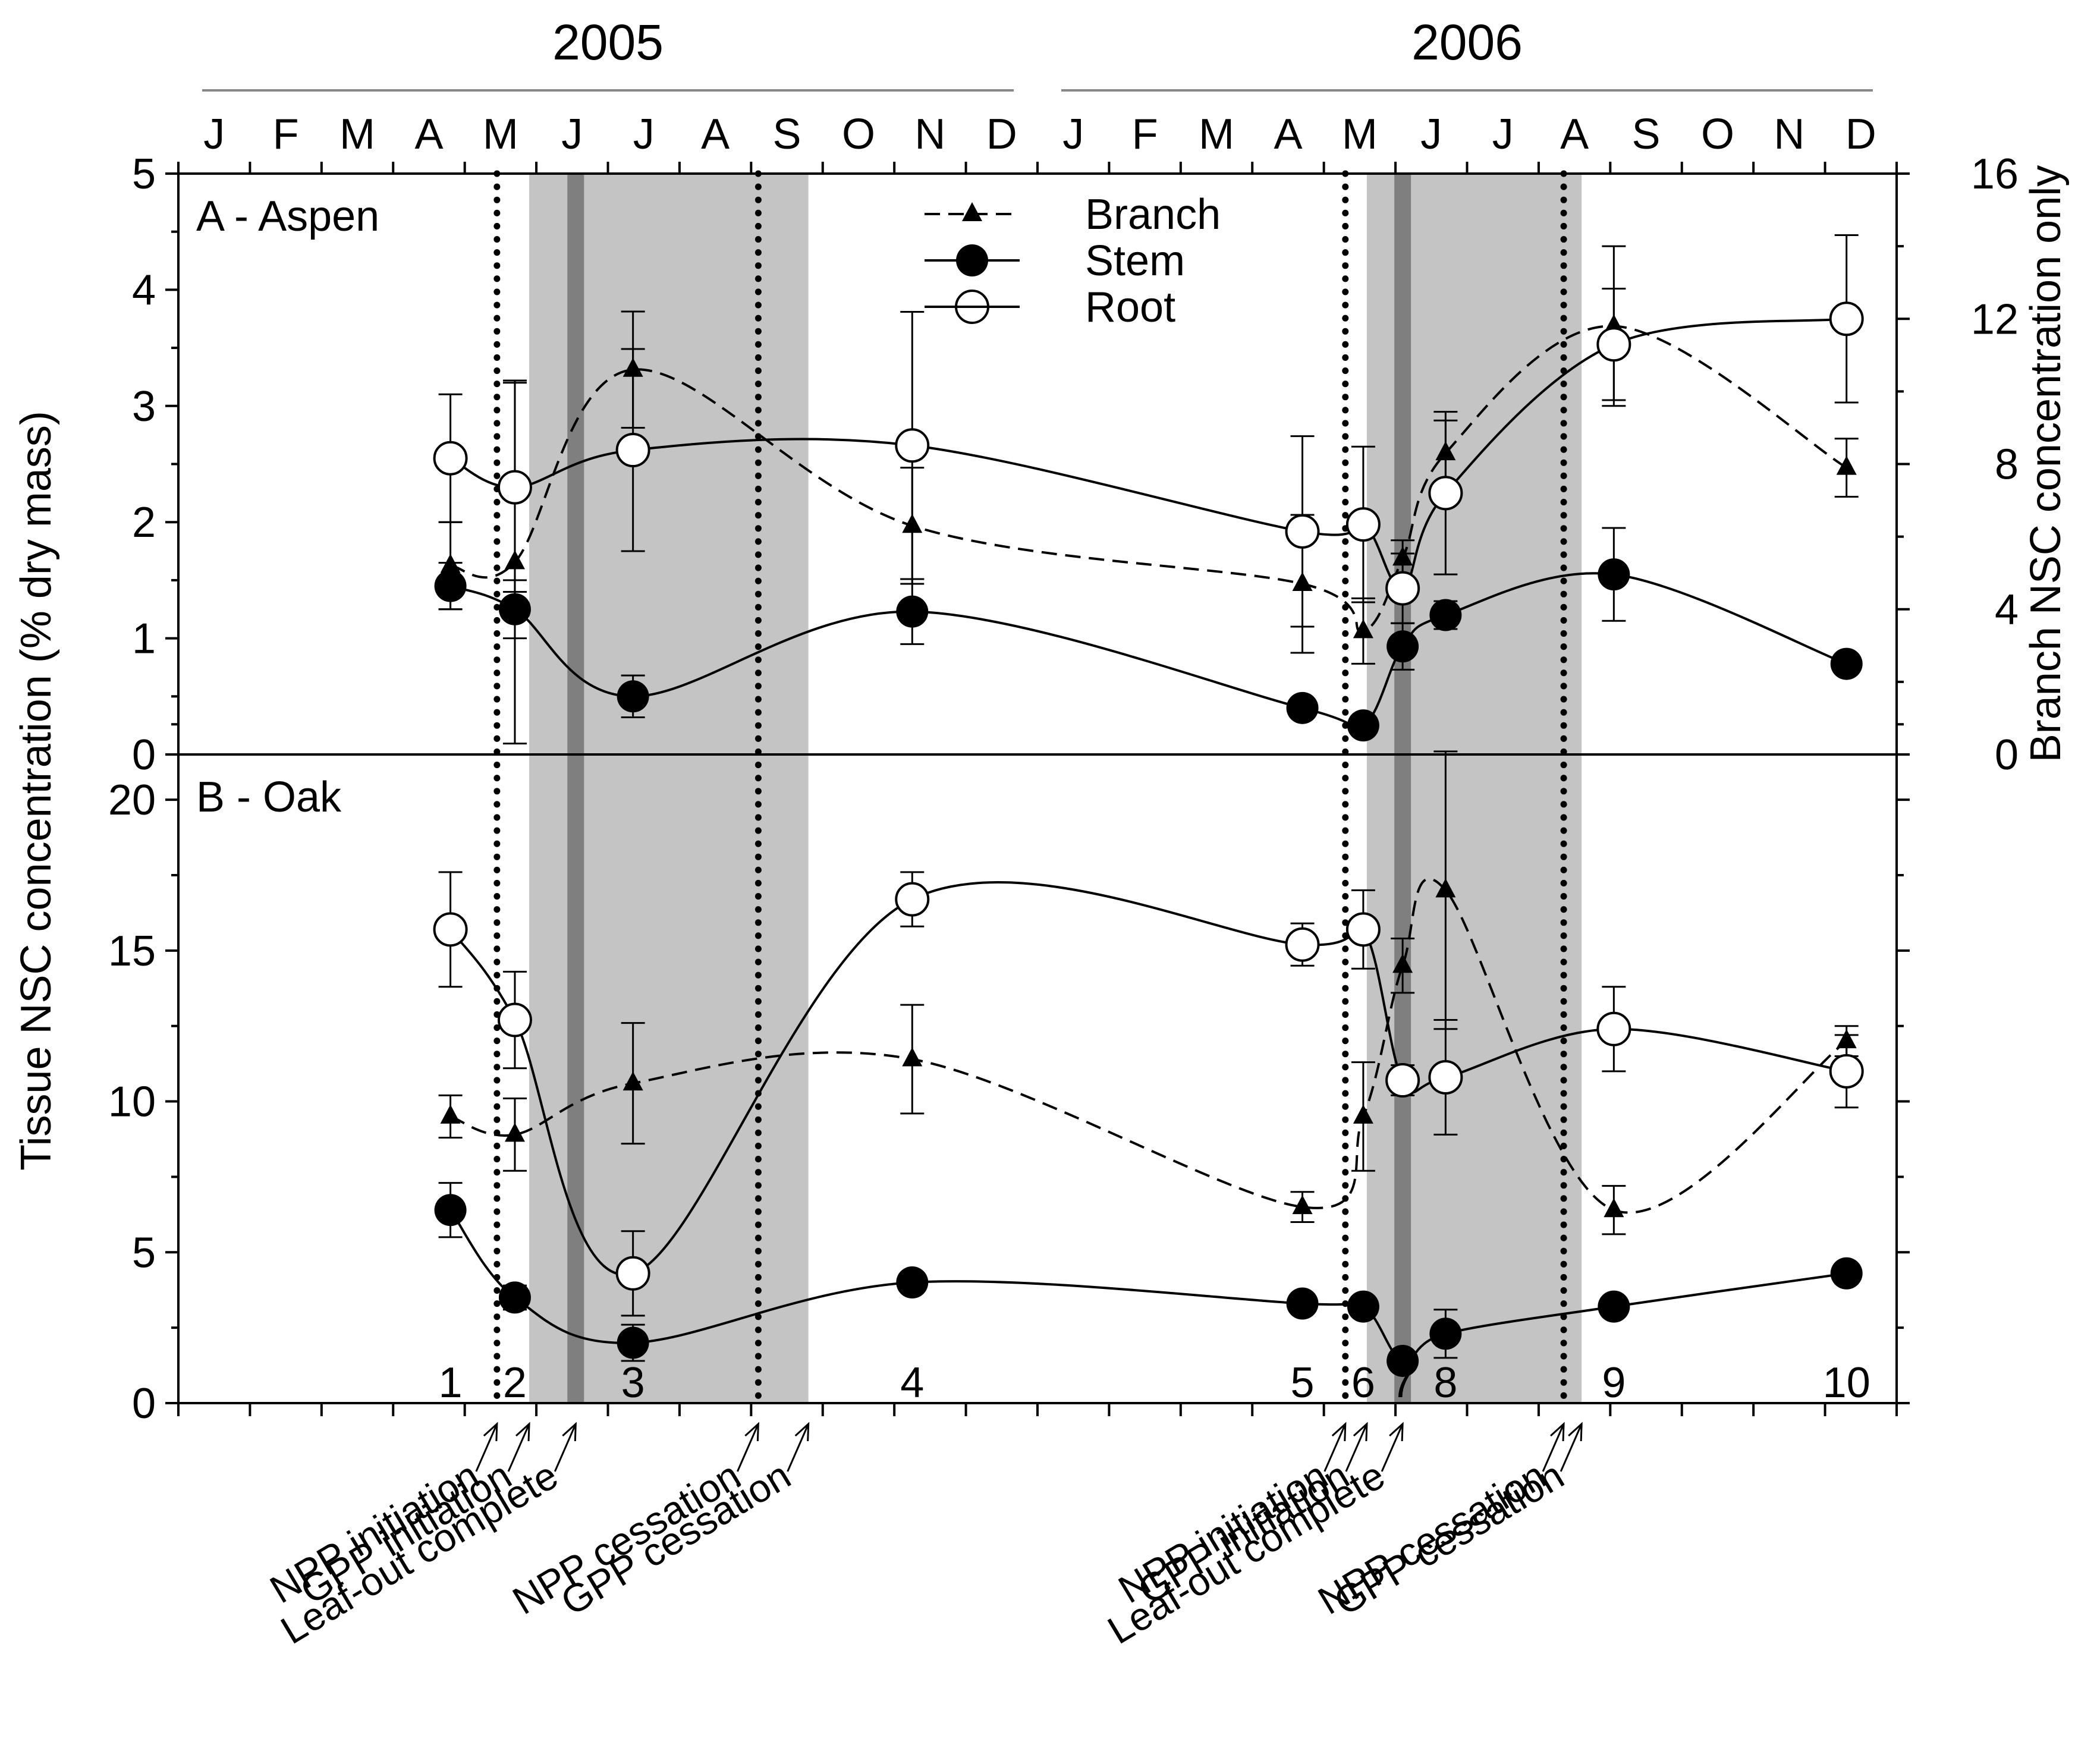  I want to click on sampling-number: 3, so click(633, 1383).